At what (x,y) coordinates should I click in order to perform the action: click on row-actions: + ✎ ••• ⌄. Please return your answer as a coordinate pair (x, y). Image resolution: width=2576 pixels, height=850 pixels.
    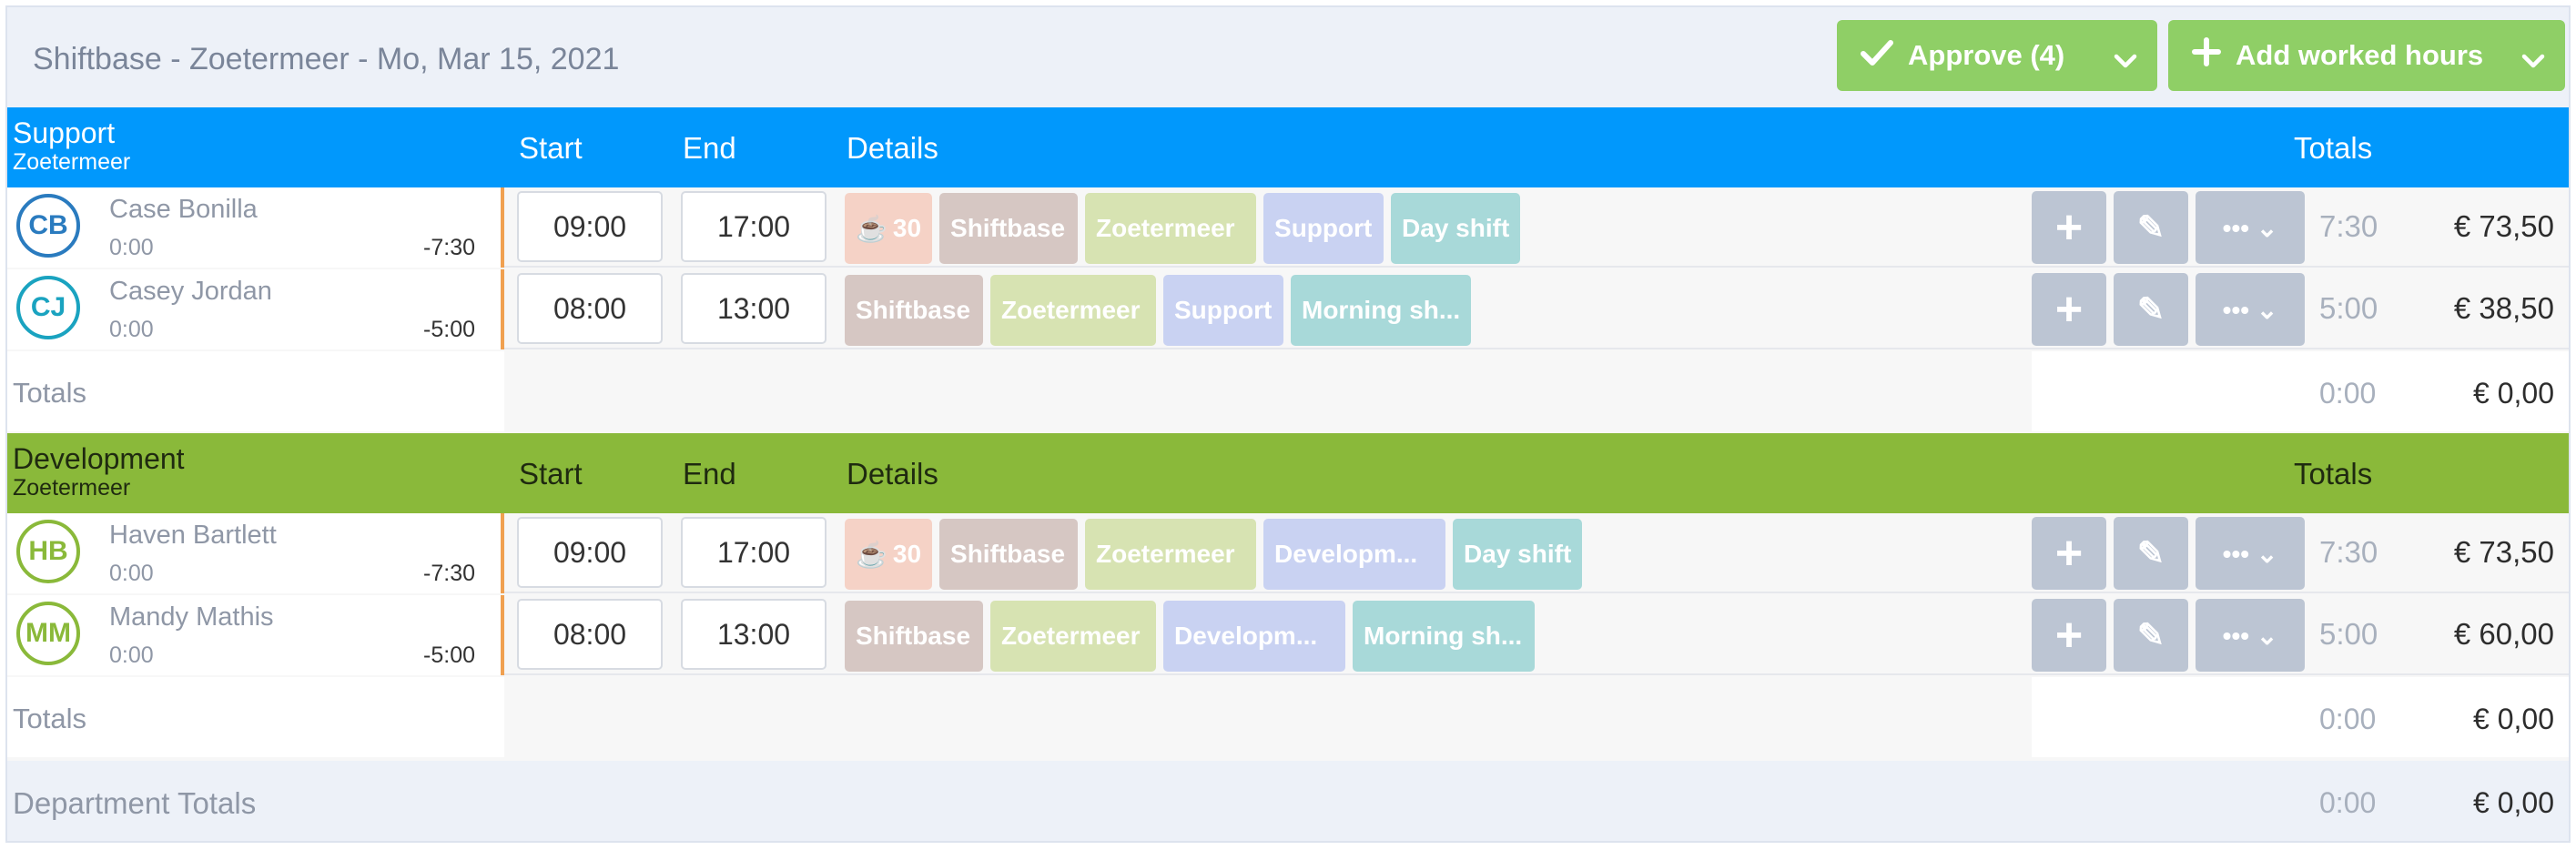
    Looking at the image, I should click on (2168, 309).